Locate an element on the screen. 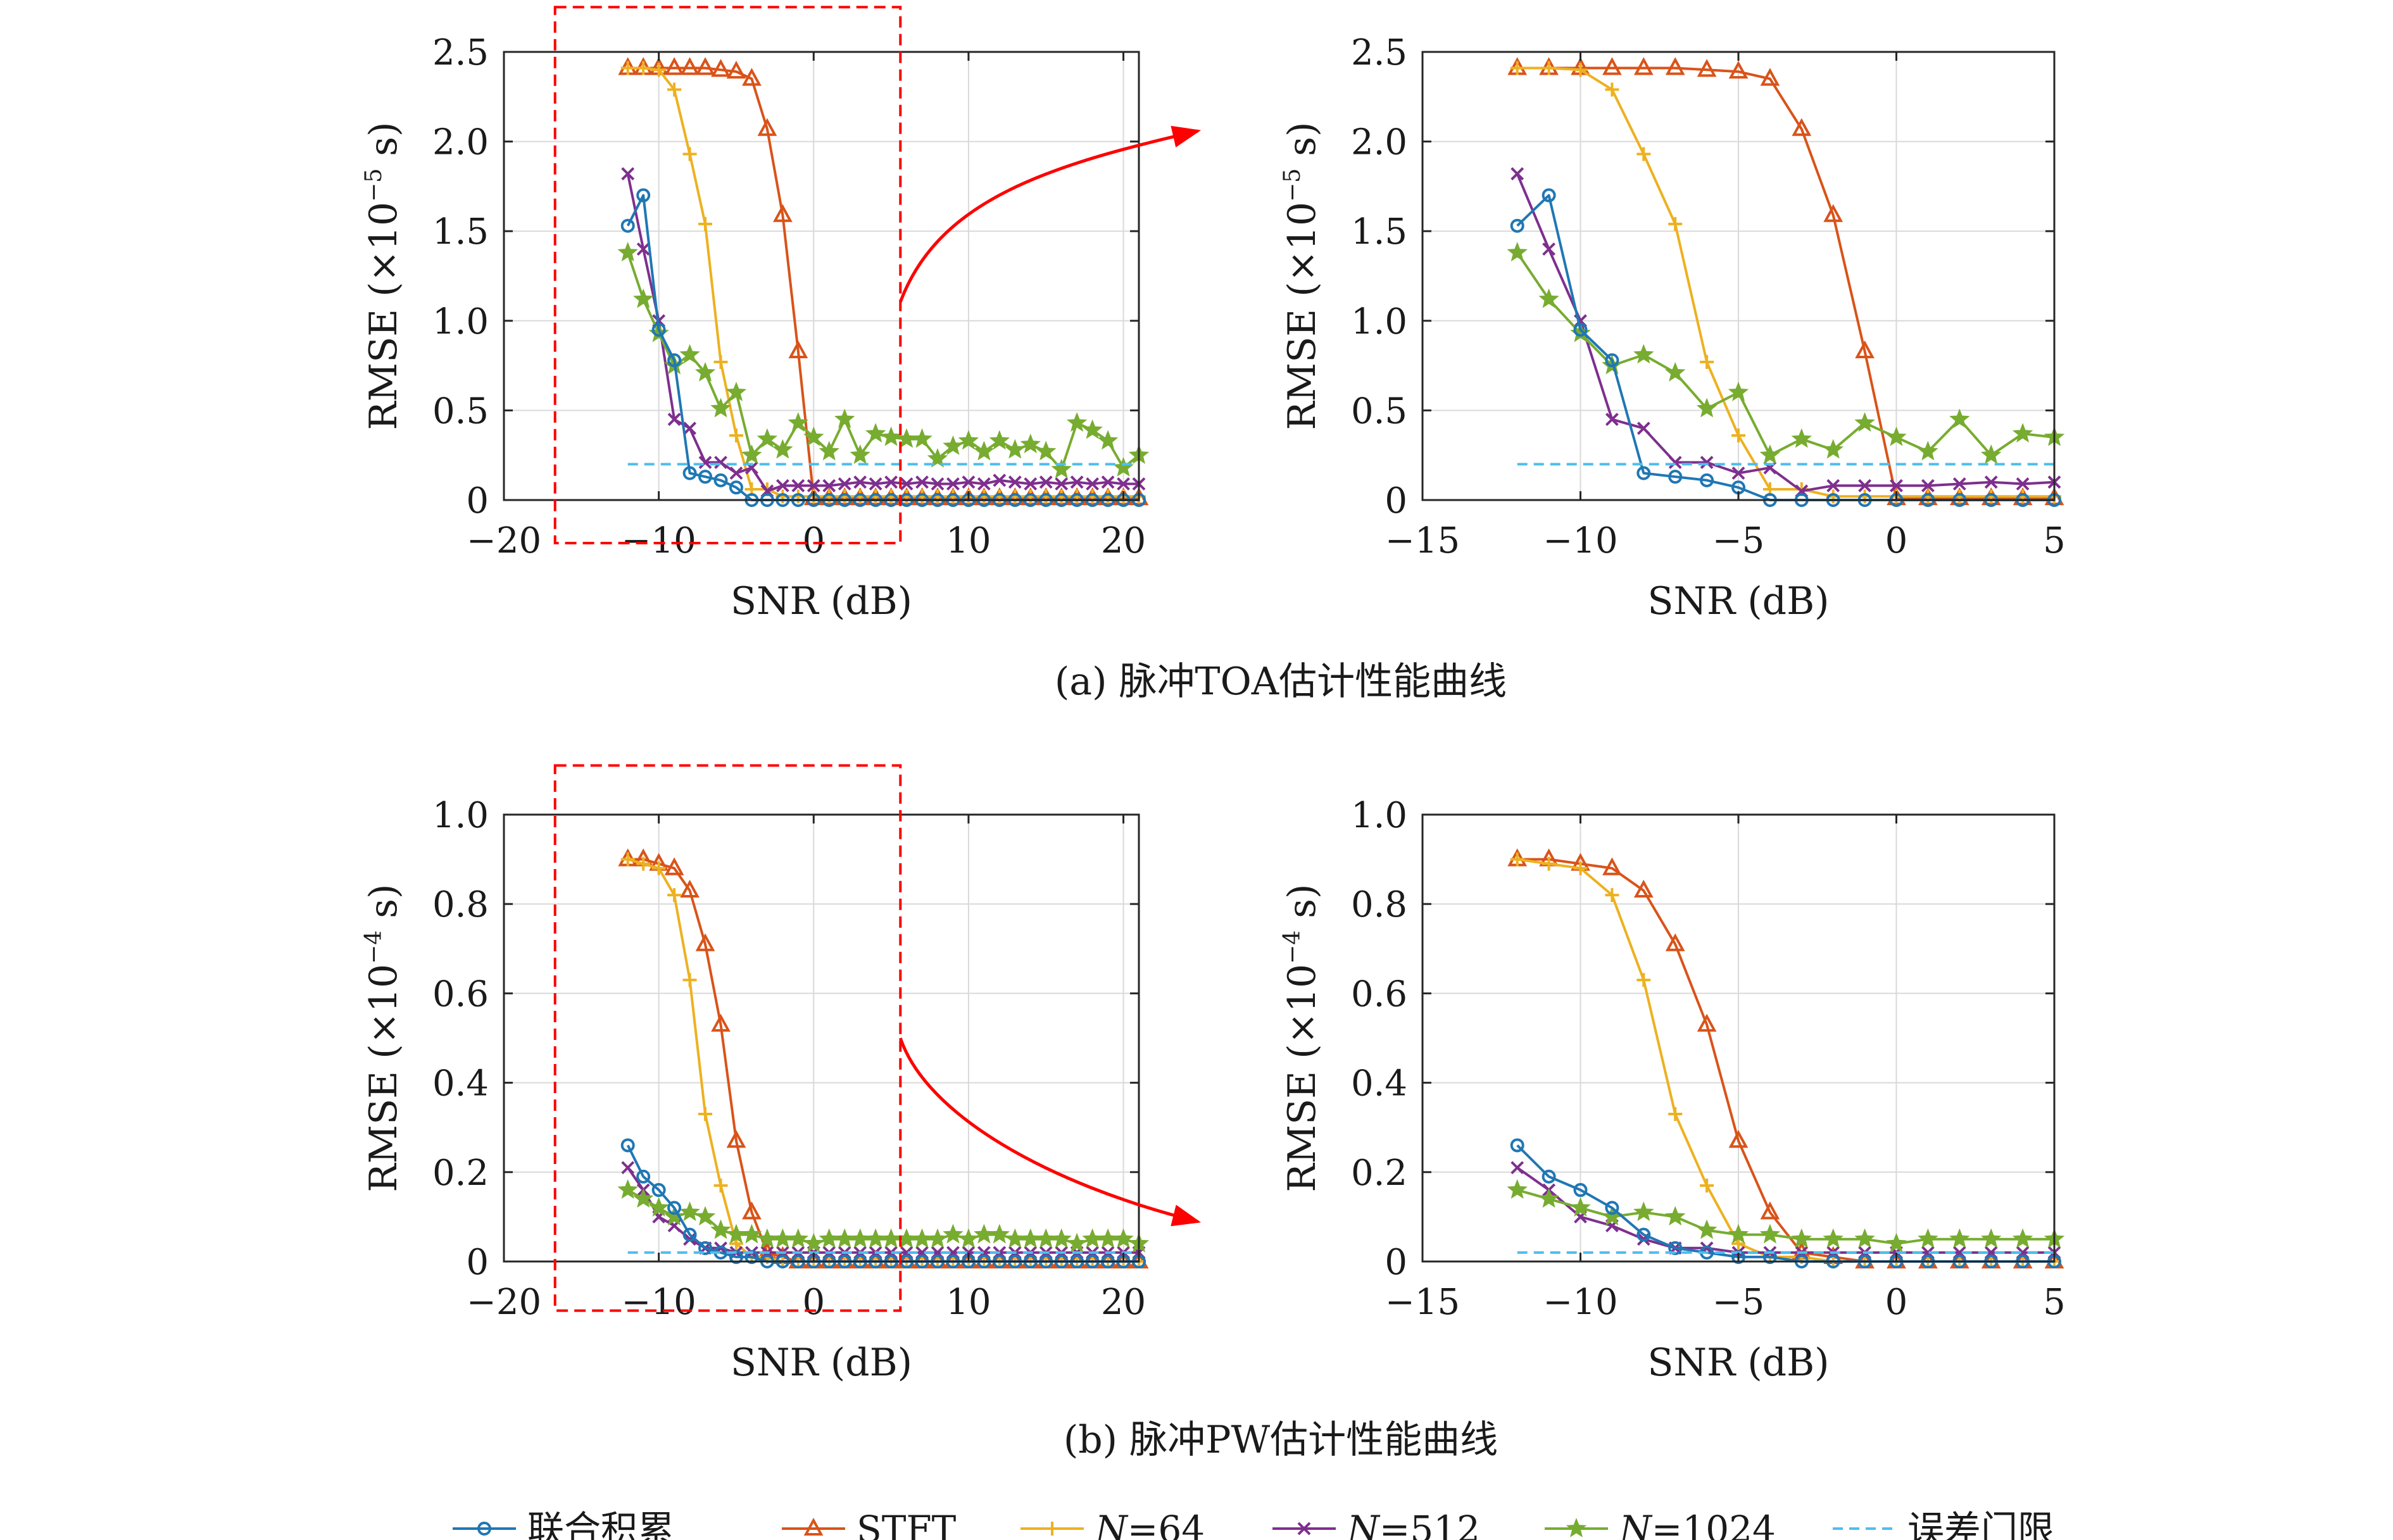  x-tick-label: −15 is located at coordinates (1422, 540).